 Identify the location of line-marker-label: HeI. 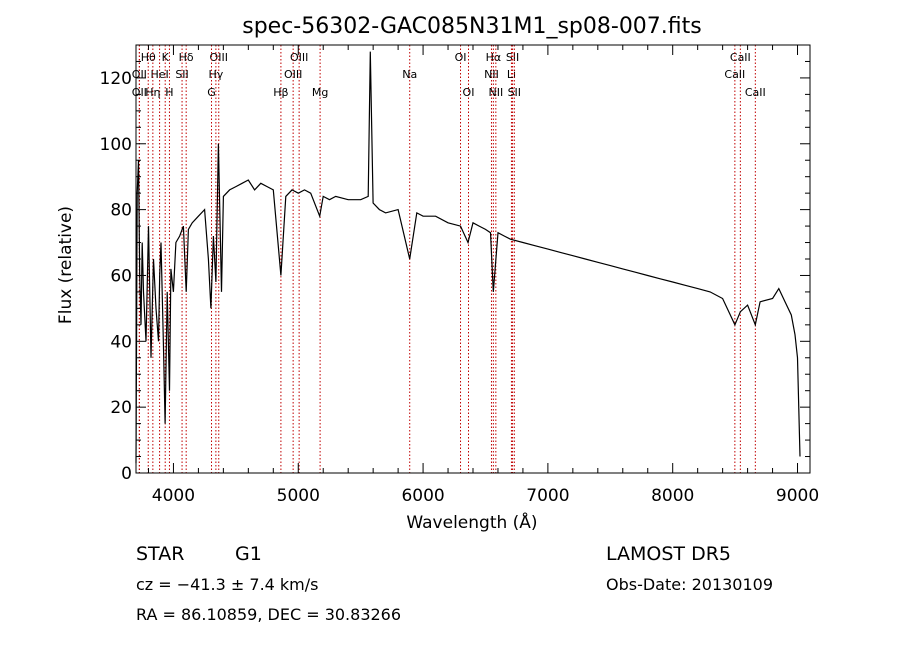
(159, 74).